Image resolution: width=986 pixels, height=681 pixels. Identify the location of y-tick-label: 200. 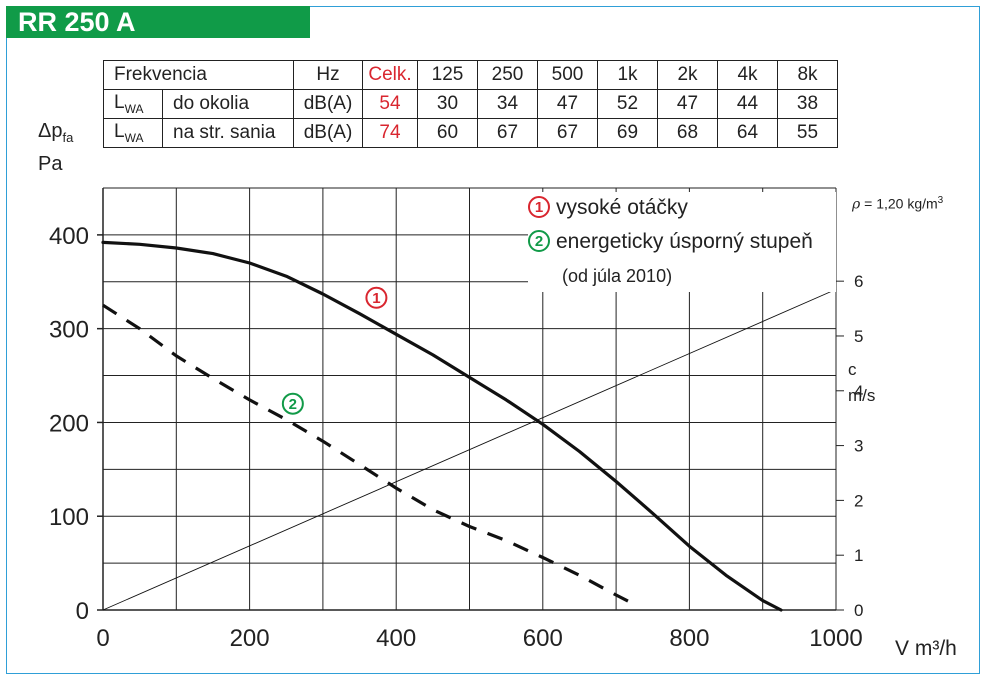
(69, 423).